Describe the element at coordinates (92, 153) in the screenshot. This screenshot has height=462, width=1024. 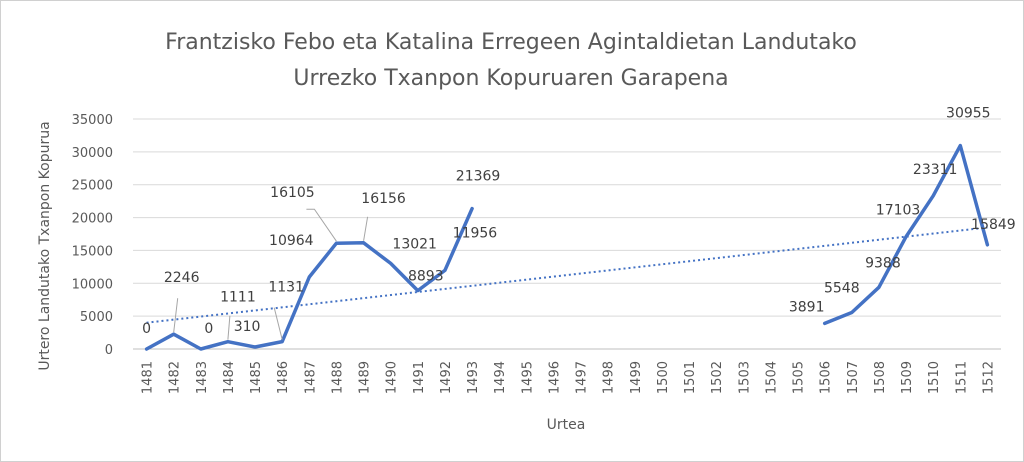
I see `y-tick-label: 30000` at that location.